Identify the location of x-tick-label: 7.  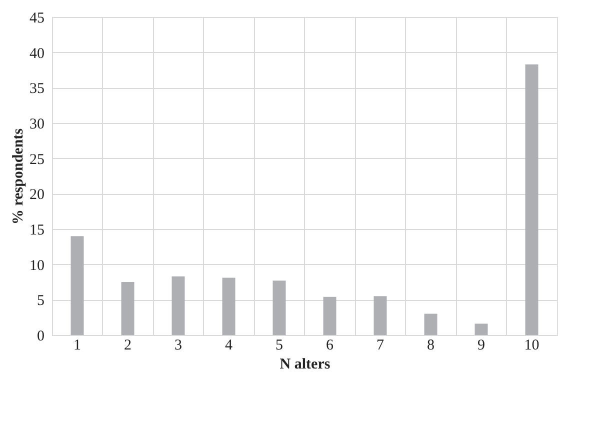
(380, 346).